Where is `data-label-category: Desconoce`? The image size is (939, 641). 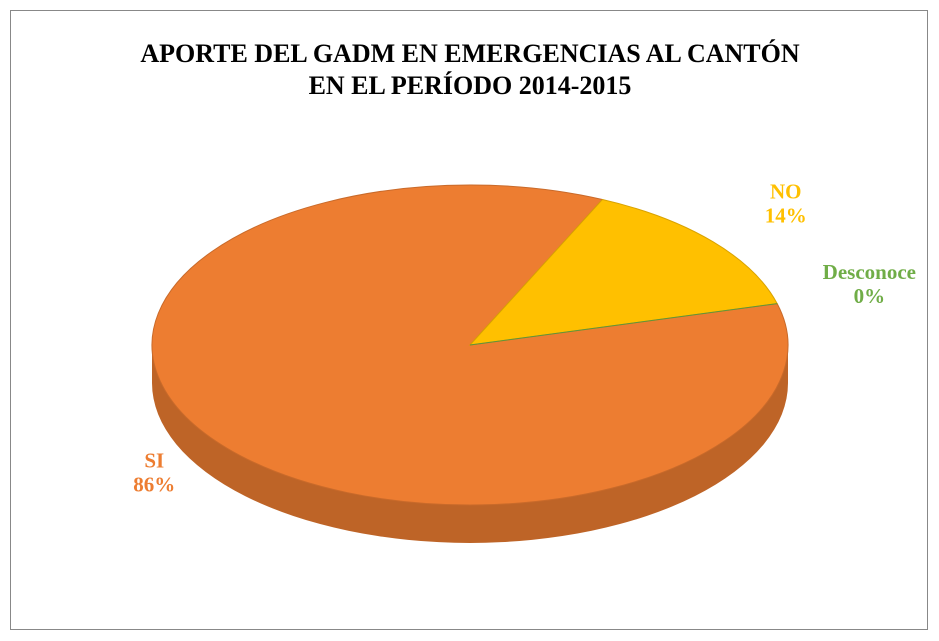
data-label-category: Desconoce is located at coordinates (869, 272).